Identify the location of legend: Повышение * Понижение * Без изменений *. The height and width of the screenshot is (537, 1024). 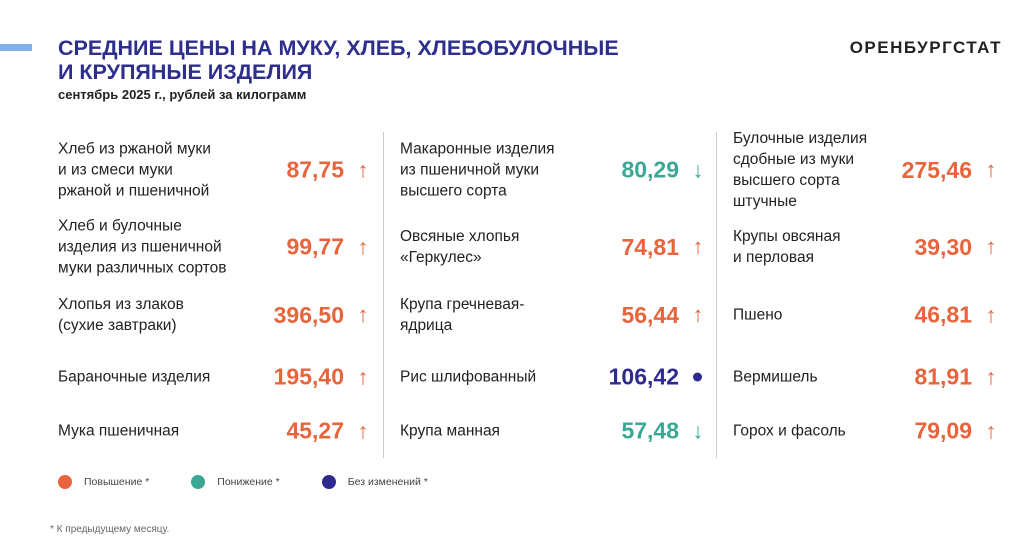
(264, 482).